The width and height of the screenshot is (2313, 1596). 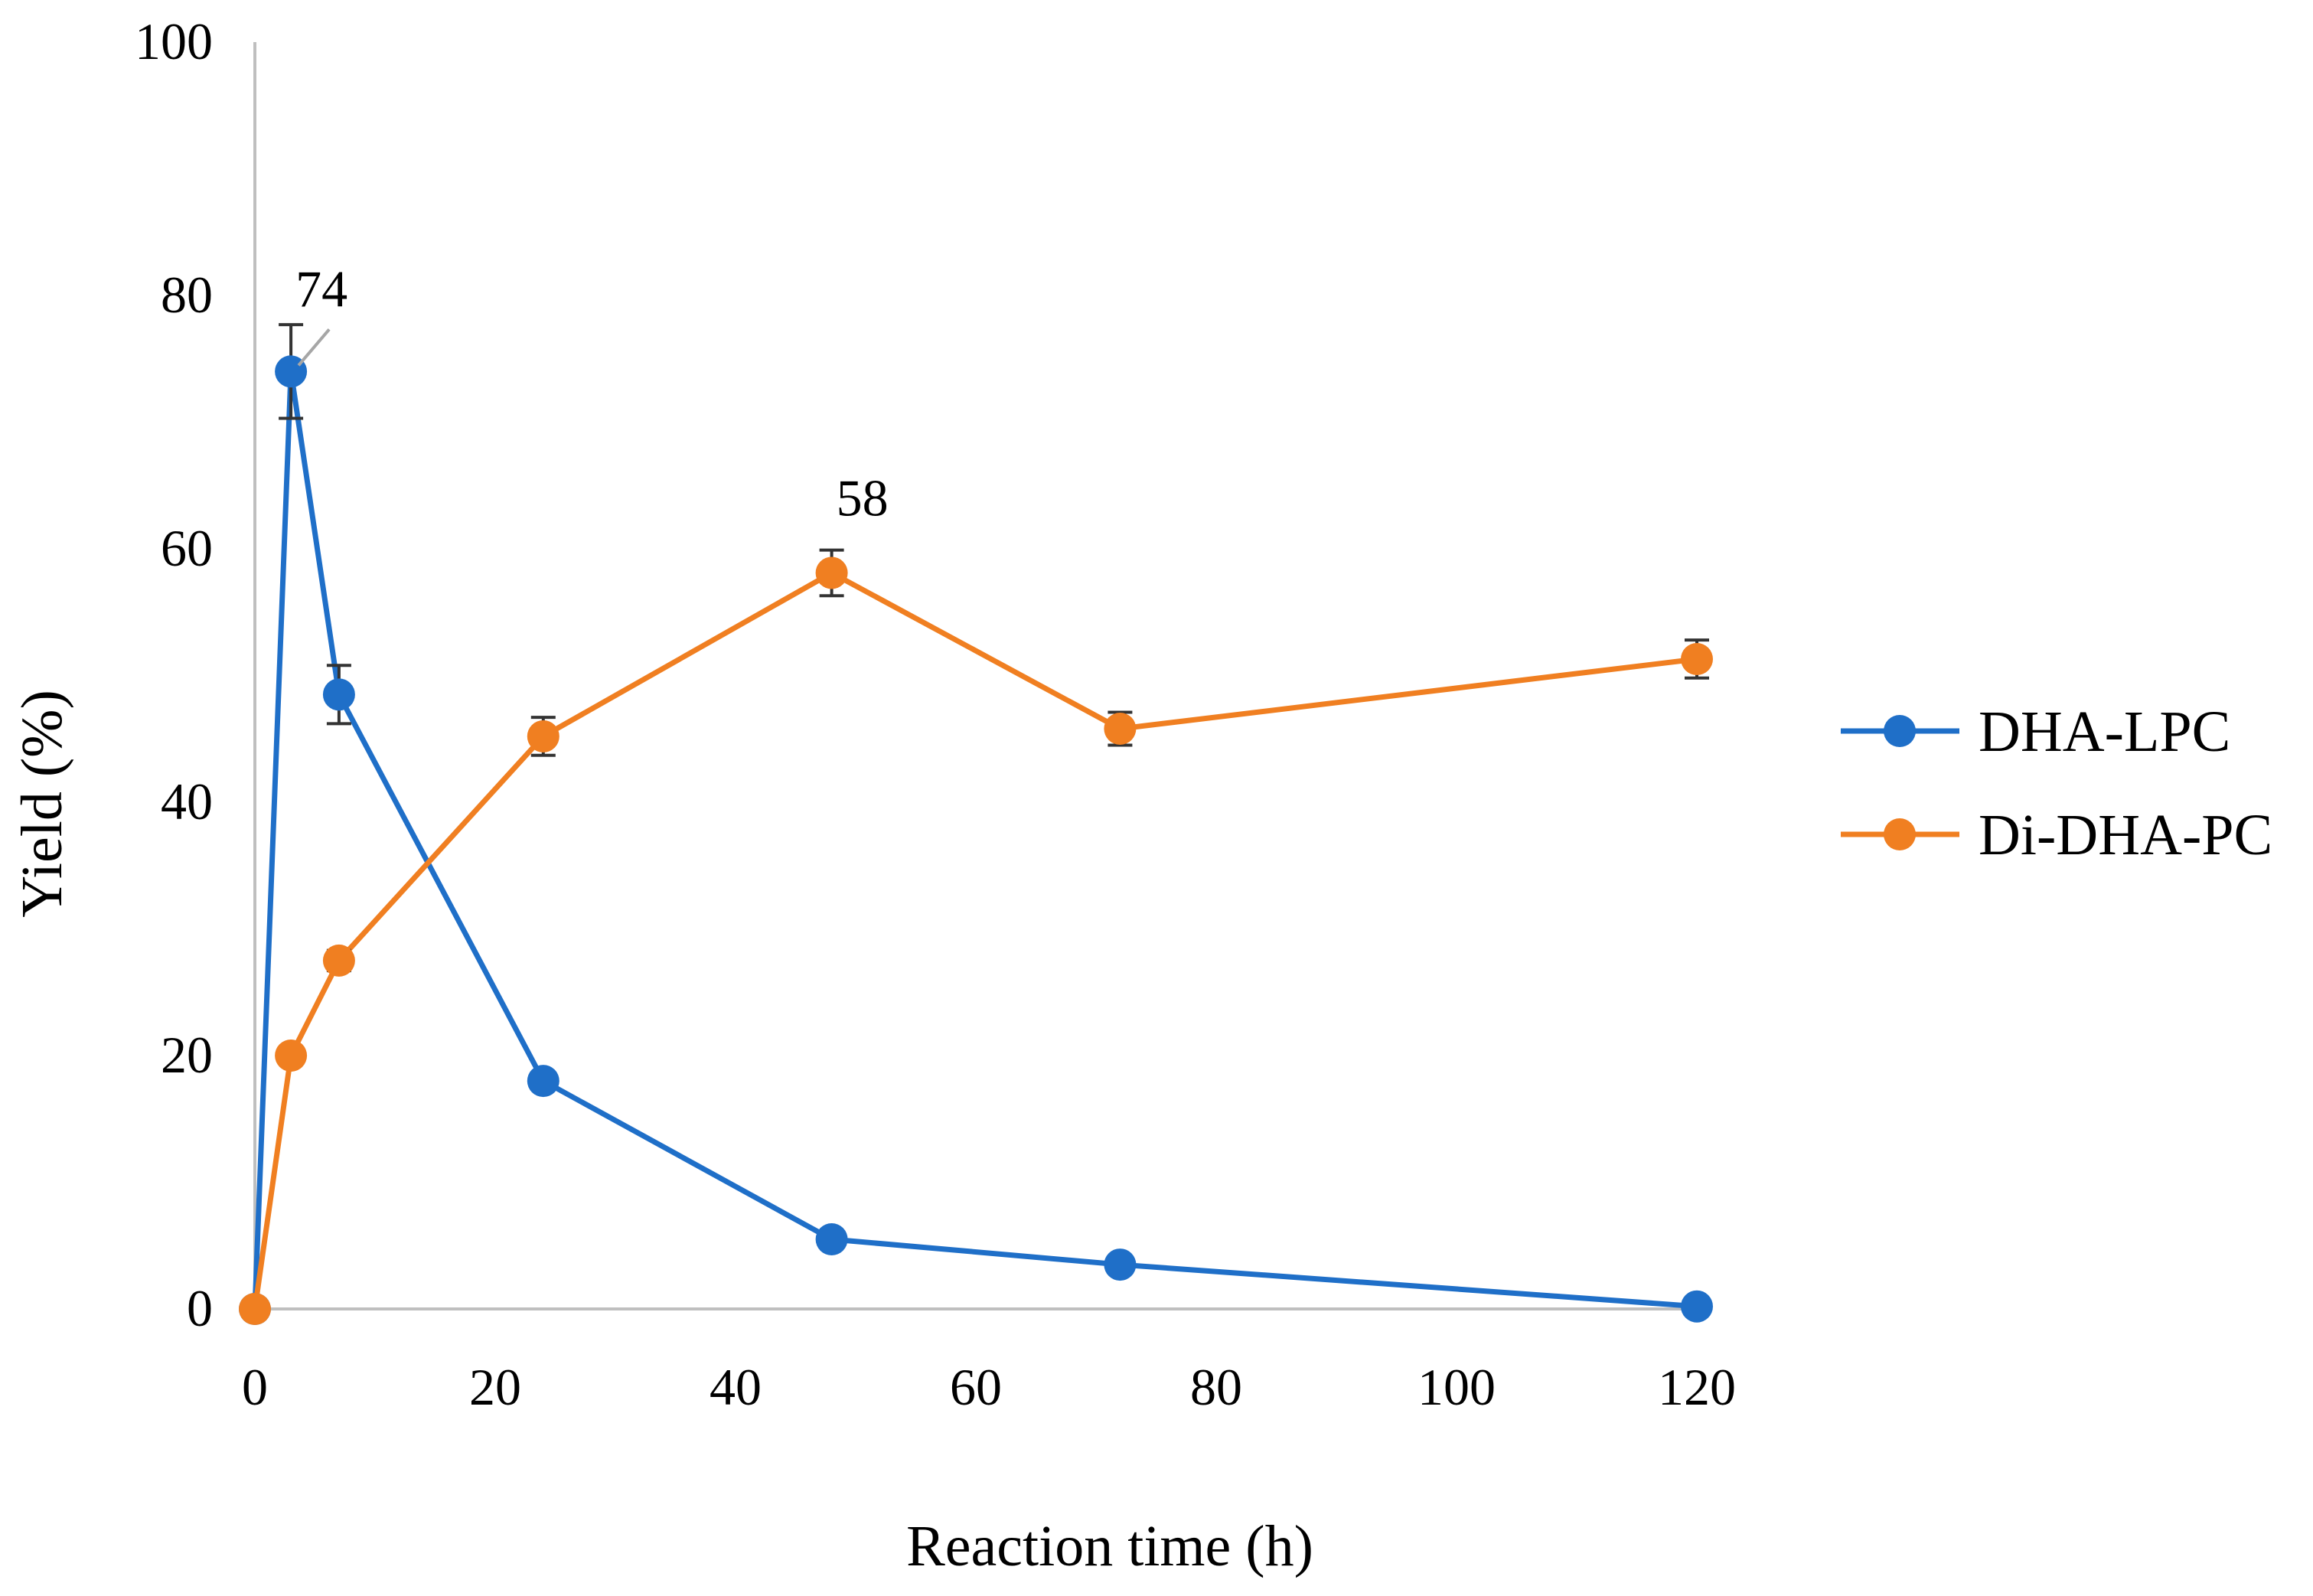 What do you see at coordinates (321, 288) in the screenshot?
I see `data-label-peak: 74` at bounding box center [321, 288].